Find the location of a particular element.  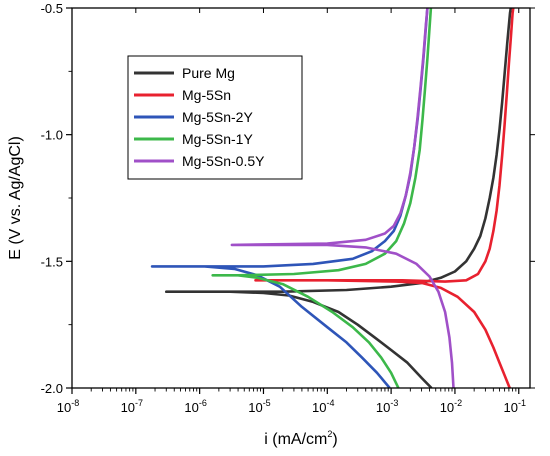

x-tick-exp: -4 is located at coordinates (331, 403).